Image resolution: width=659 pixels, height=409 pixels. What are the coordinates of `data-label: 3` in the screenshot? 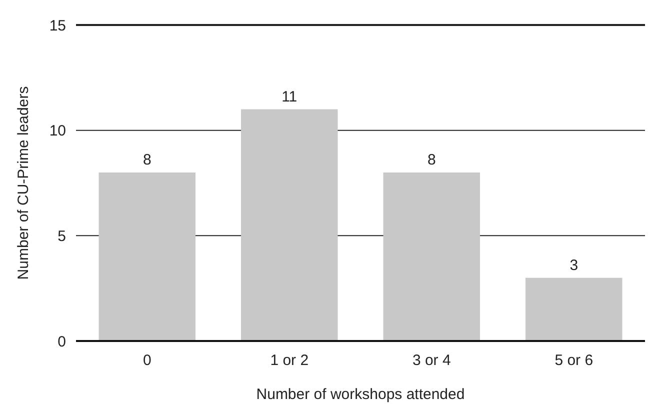 It's located at (574, 265).